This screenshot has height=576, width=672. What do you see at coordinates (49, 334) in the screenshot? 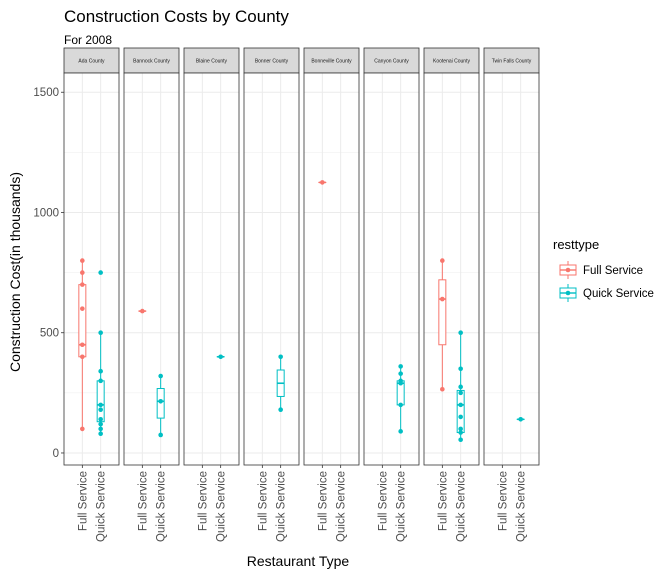
I see `y-tick-label: 500` at bounding box center [49, 334].